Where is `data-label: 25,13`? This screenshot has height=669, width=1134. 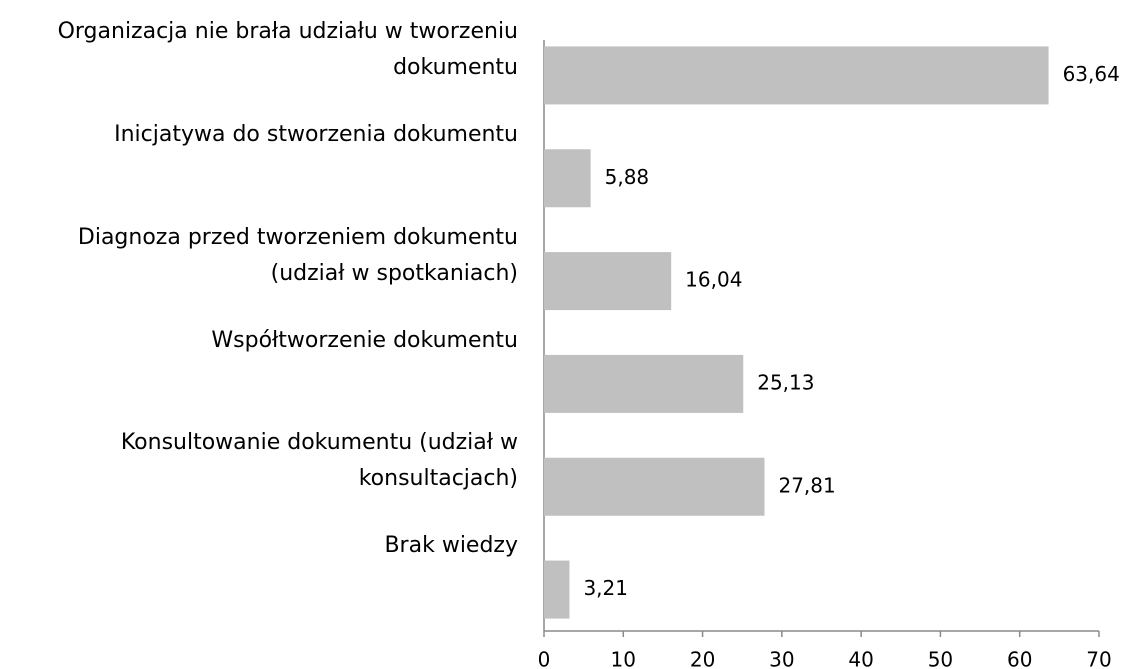 data-label: 25,13 is located at coordinates (785, 382).